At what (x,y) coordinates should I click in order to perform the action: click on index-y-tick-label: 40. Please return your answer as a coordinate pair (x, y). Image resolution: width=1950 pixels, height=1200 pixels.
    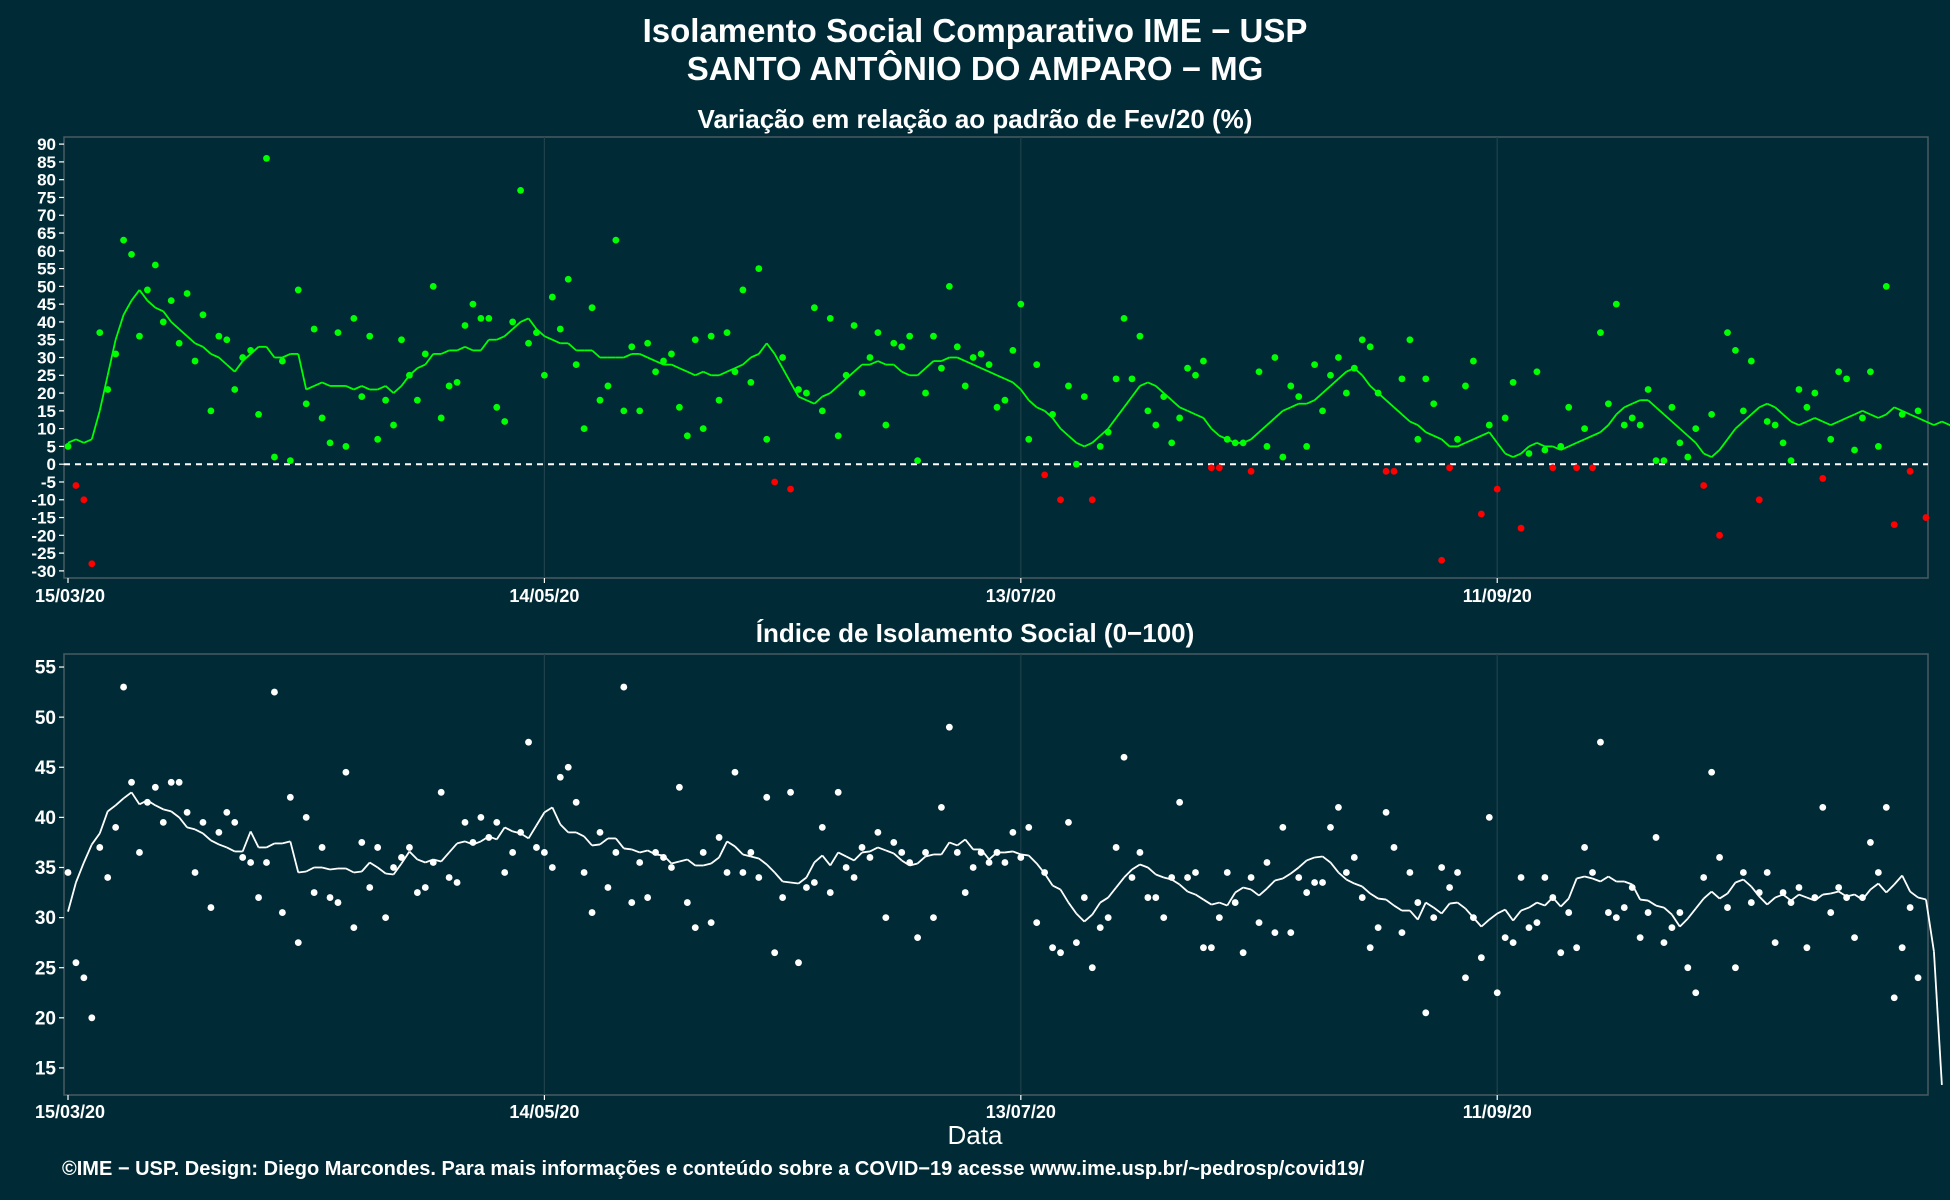
    Looking at the image, I should click on (45, 818).